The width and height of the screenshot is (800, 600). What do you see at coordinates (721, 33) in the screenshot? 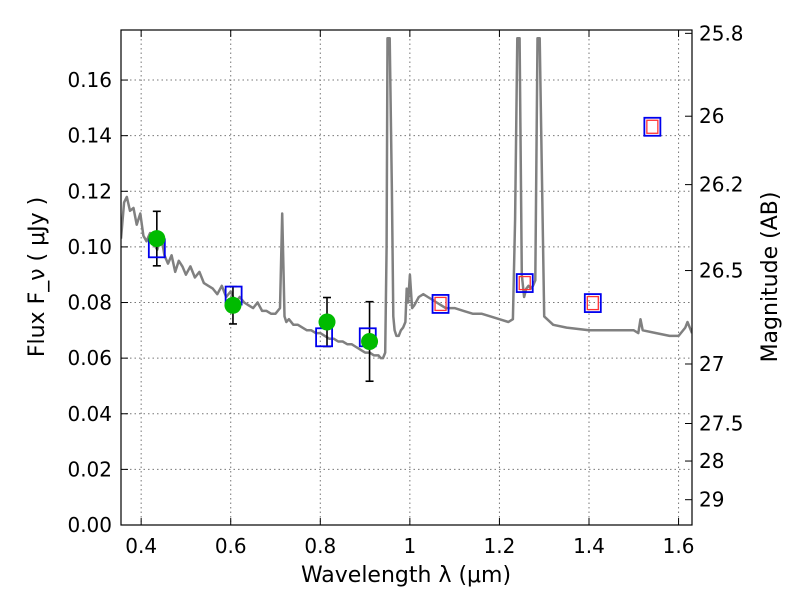
I see `right-tick-label: 25.8` at bounding box center [721, 33].